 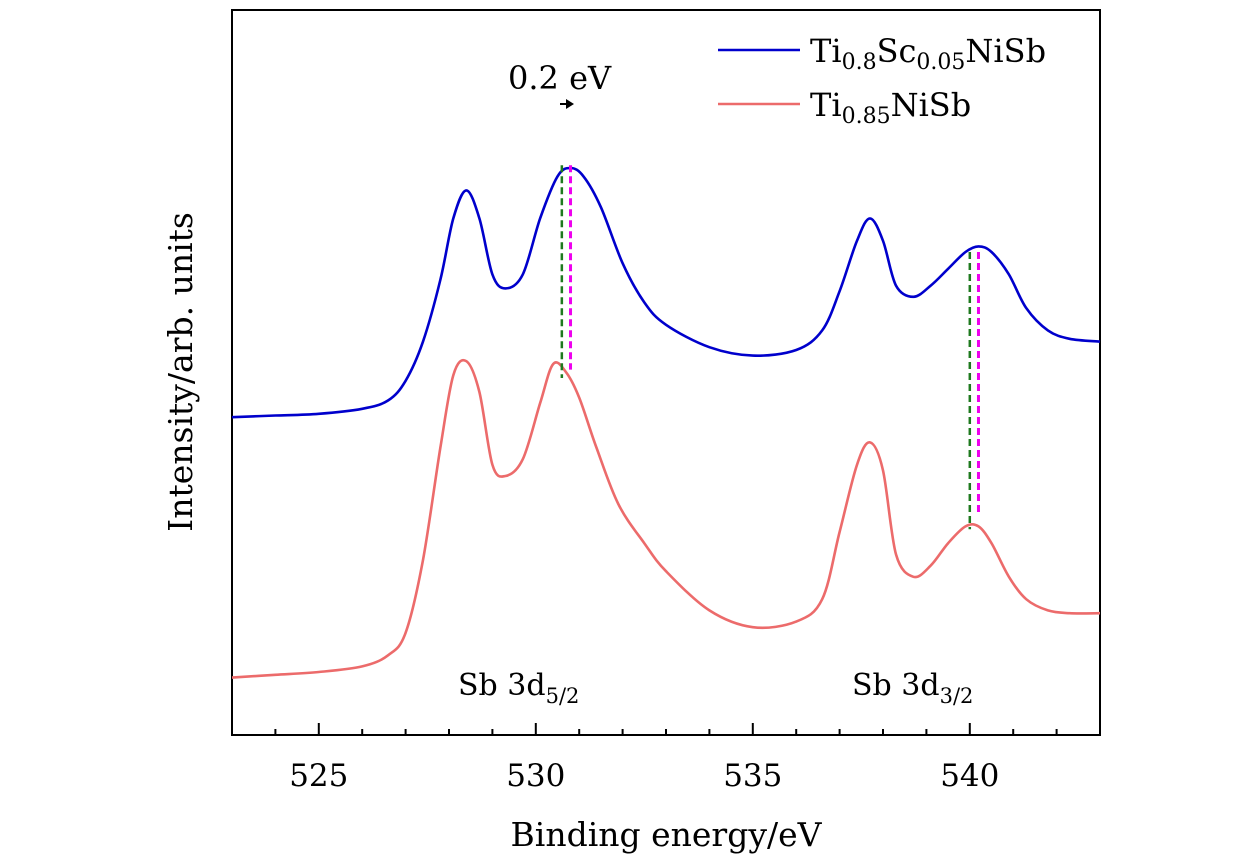 I want to click on peak-label-sb3d32: Sb 3d3/2, so click(x=912, y=688).